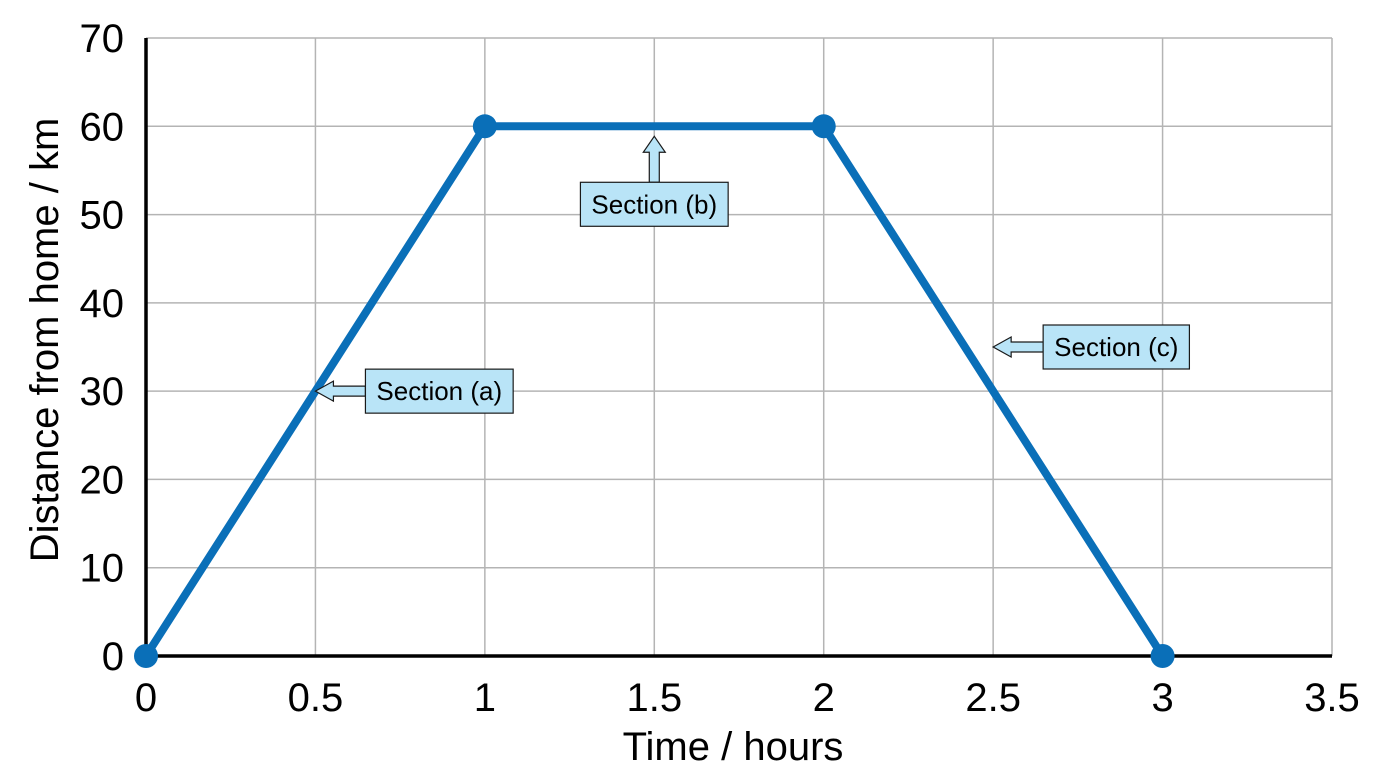 The image size is (1376, 773). Describe the element at coordinates (102, 392) in the screenshot. I see `y-tick-label: 30` at that location.